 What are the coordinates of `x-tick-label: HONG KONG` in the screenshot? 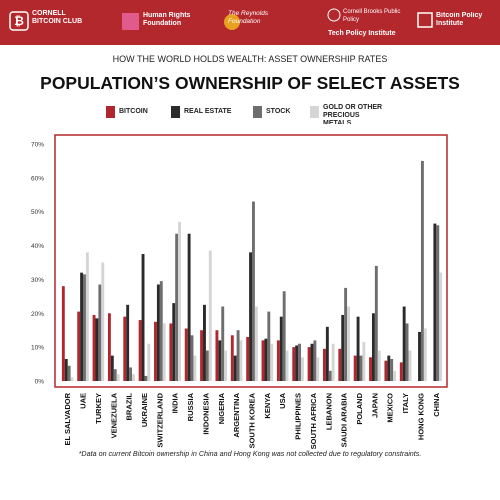 It's located at (420, 416).